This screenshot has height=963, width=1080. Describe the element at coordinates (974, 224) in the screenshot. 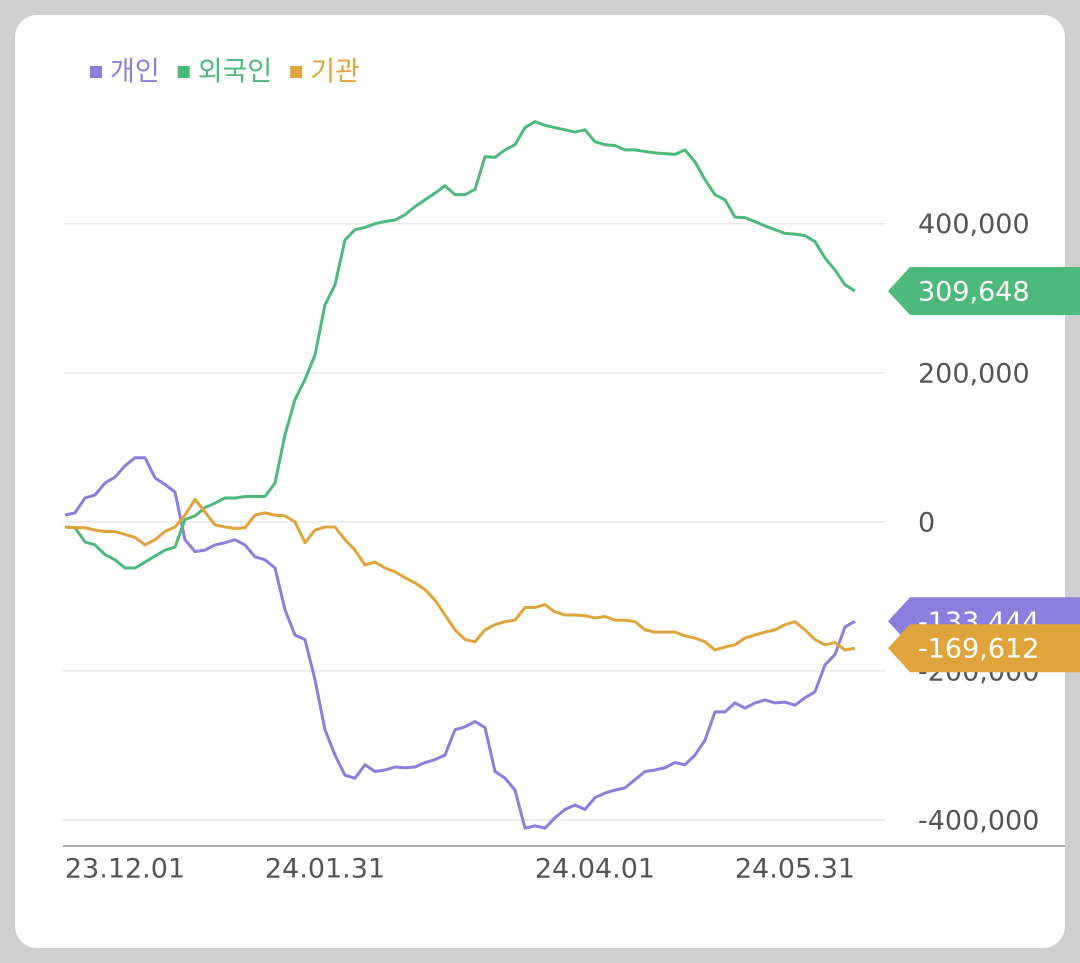

I see `y-tick-label: 400,000` at that location.